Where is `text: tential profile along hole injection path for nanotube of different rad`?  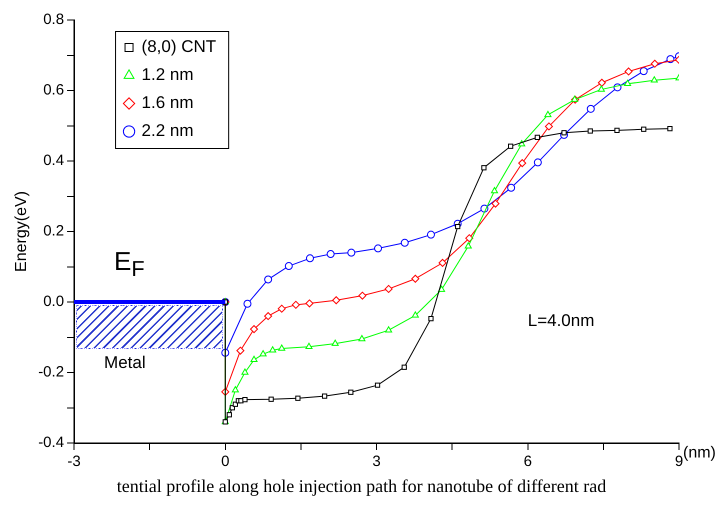
text: tential profile along hole injection path for nanotube of different rad is located at coordinates (362, 486).